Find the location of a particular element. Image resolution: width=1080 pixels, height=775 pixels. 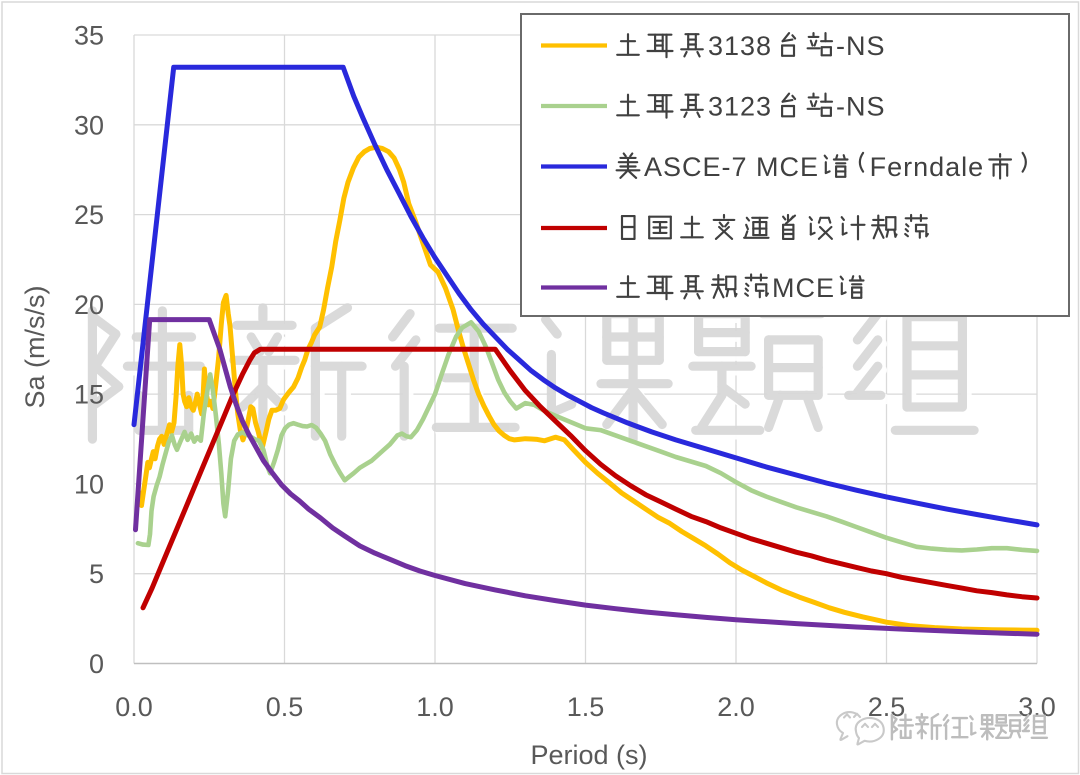

svg-text: ASCE-7 MCE is located at coordinates (731, 167).